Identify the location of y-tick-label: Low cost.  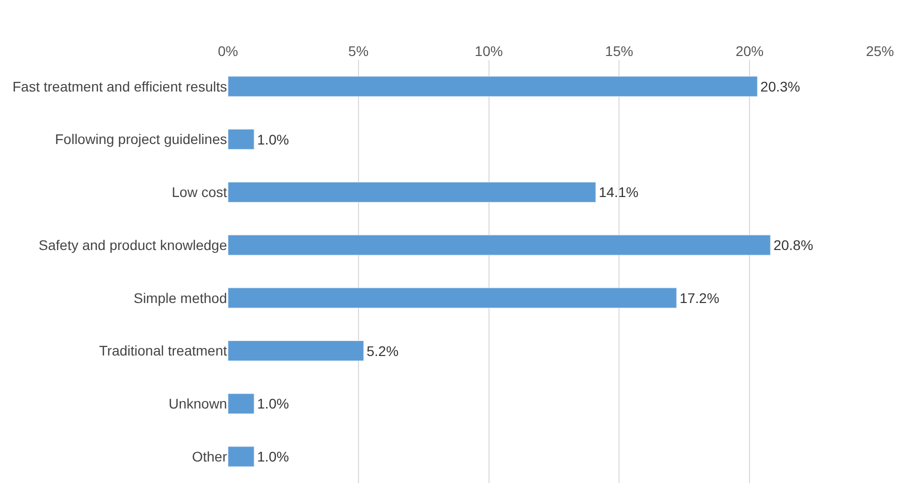
(200, 192).